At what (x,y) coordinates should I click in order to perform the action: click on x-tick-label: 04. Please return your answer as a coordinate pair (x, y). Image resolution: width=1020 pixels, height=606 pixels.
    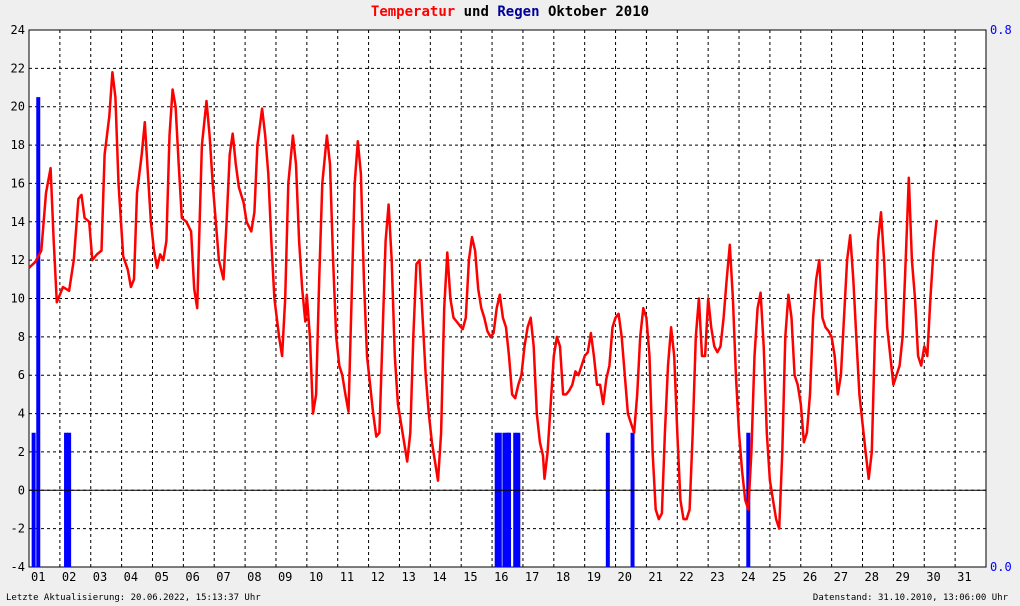
    Looking at the image, I should click on (131, 577).